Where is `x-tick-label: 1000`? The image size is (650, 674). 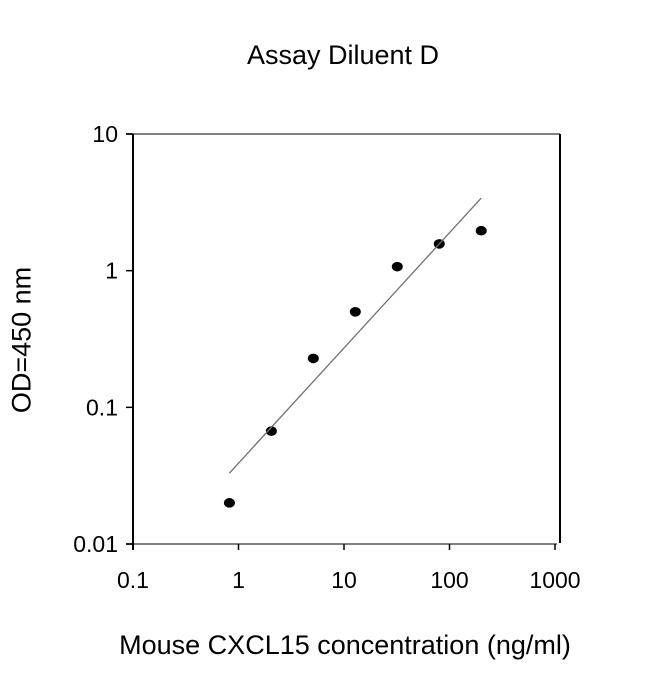
x-tick-label: 1000 is located at coordinates (554, 580).